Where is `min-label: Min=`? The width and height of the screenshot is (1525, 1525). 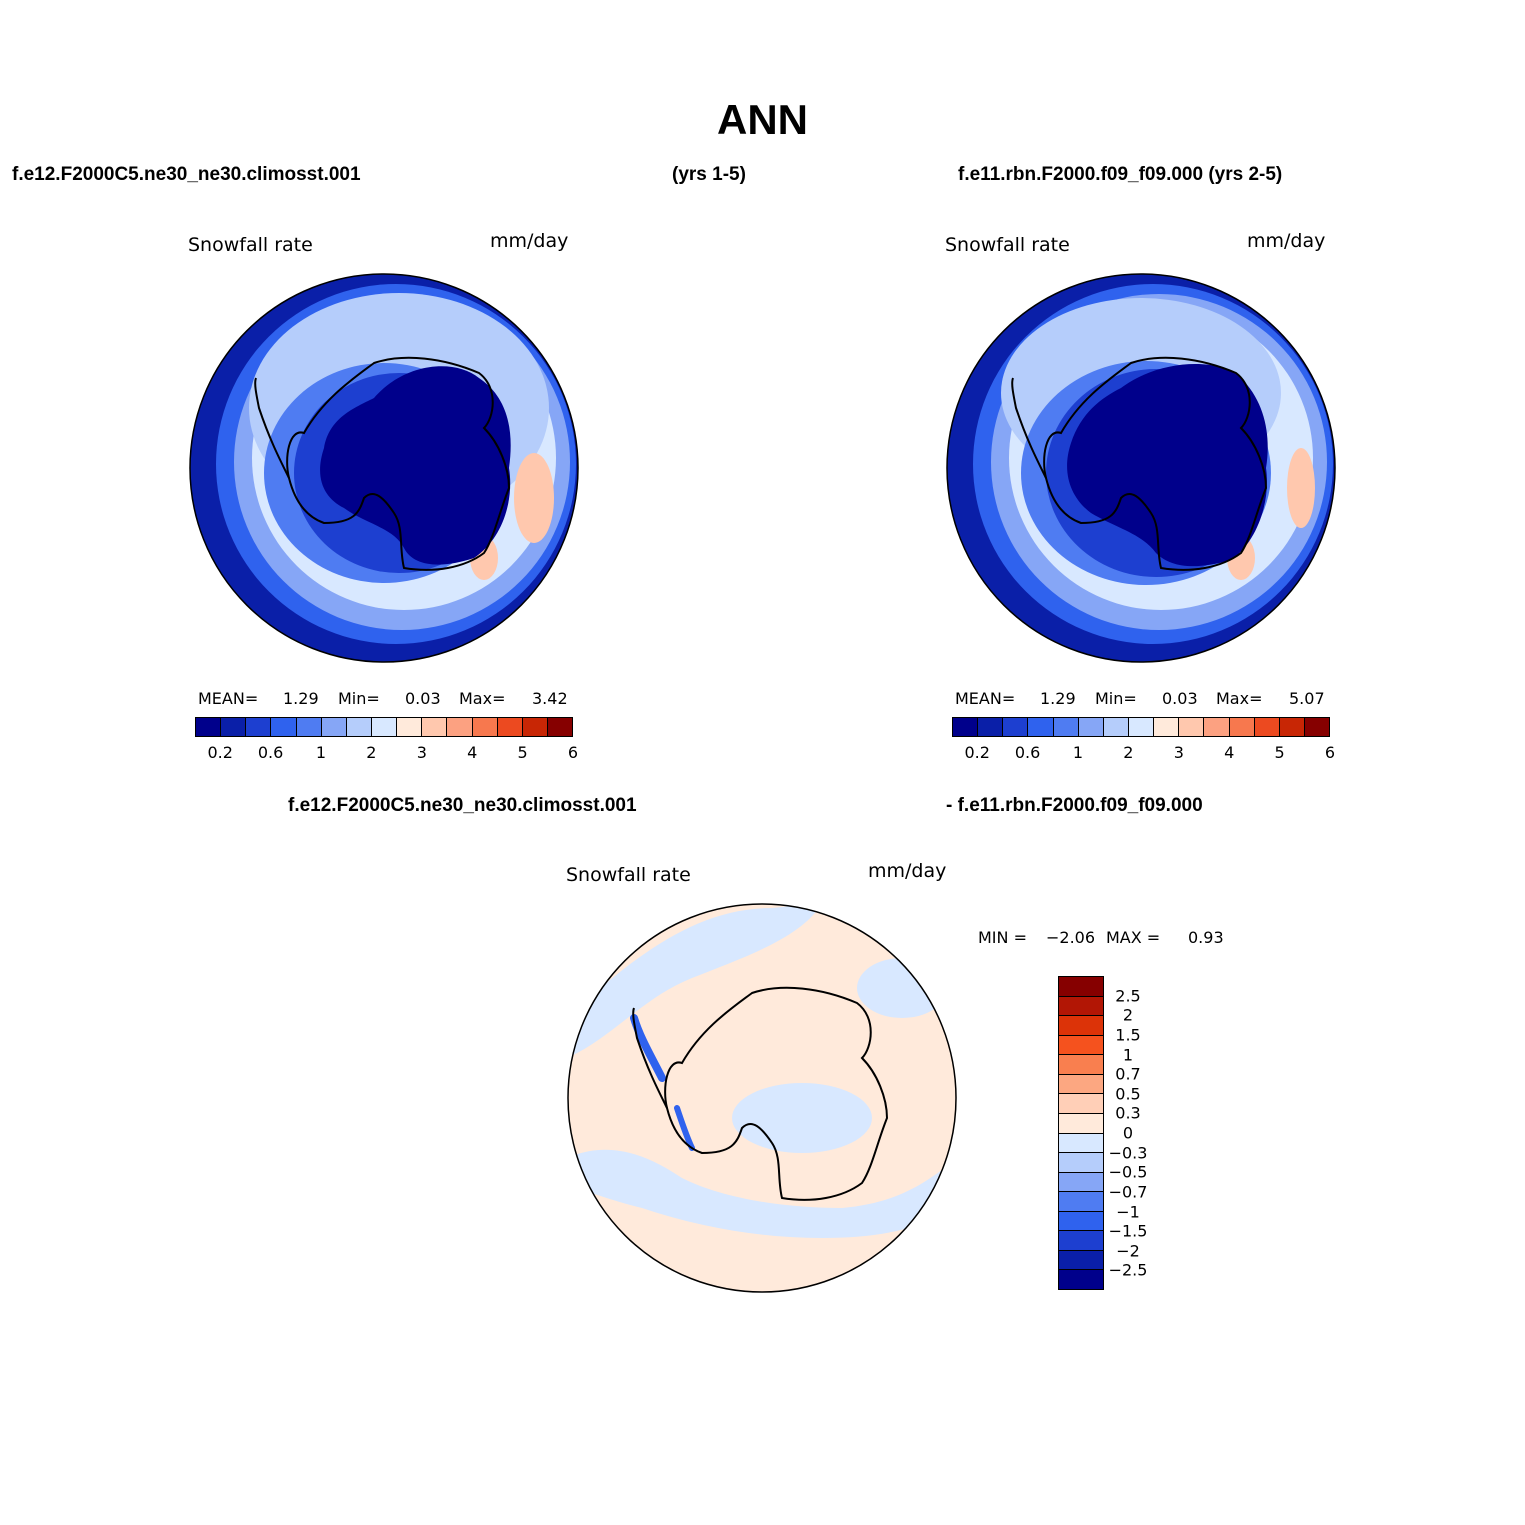
min-label: Min= is located at coordinates (359, 698).